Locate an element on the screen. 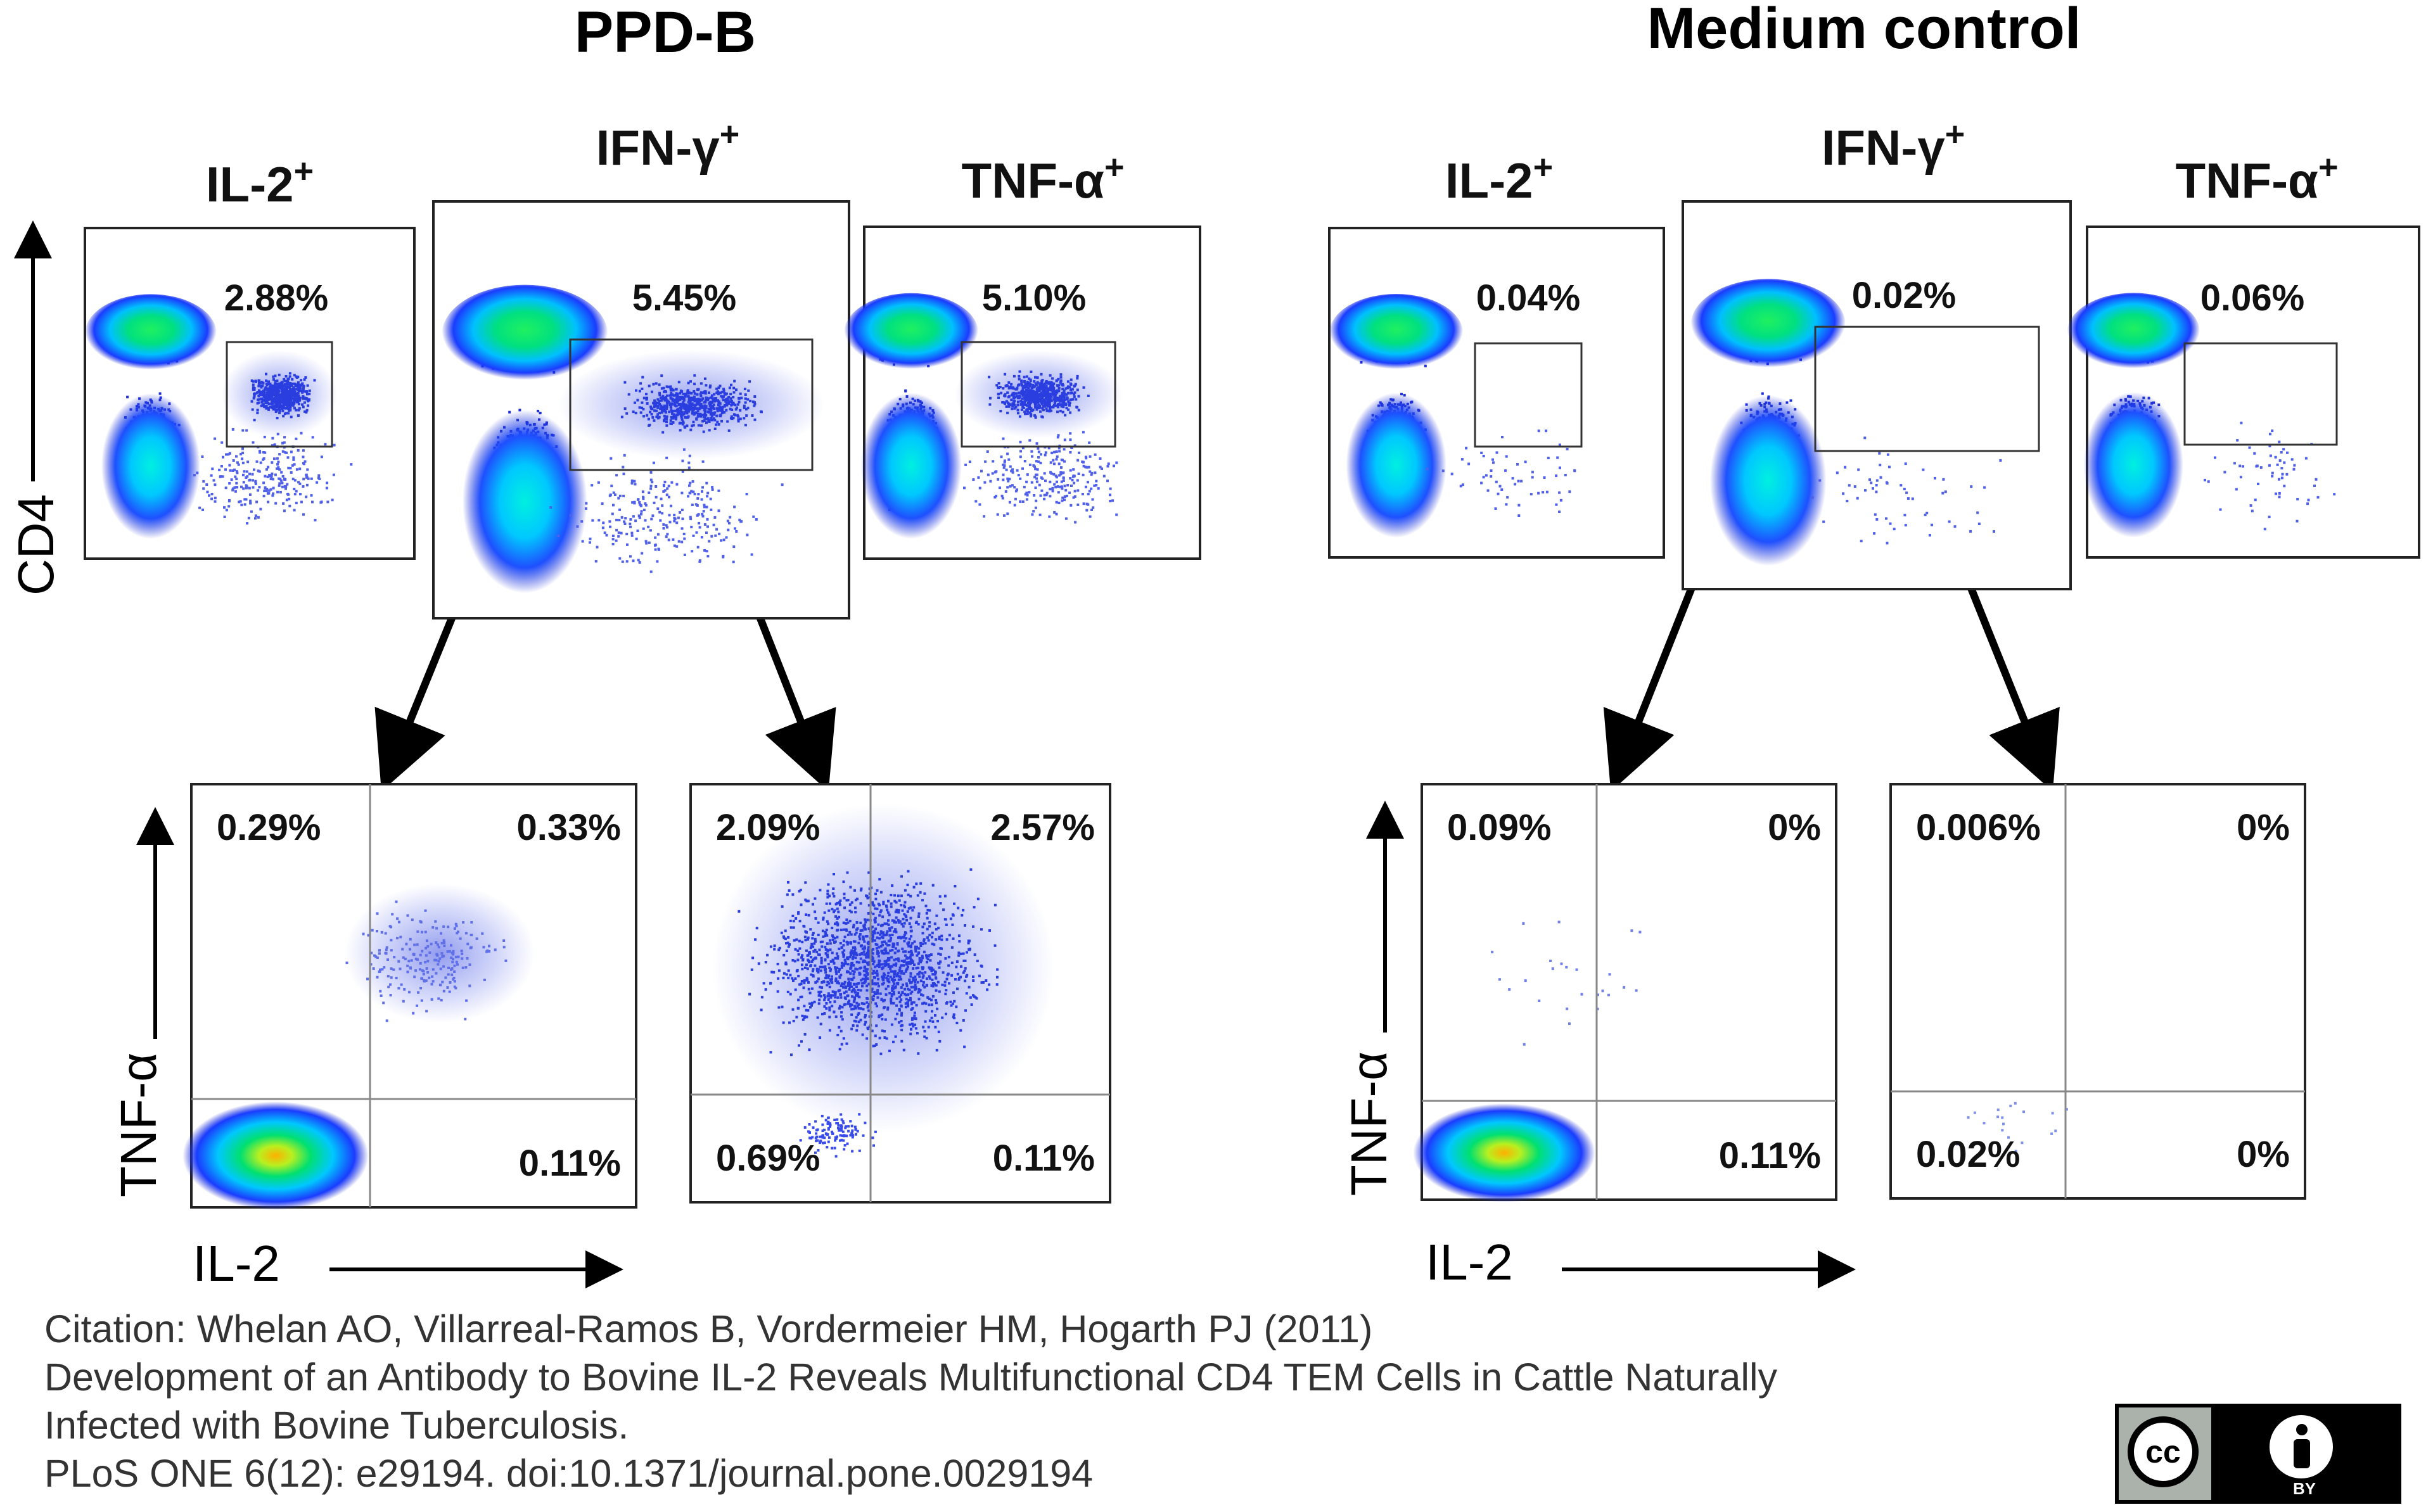  group-title-medium-control: Medium control is located at coordinates (1864, 30).